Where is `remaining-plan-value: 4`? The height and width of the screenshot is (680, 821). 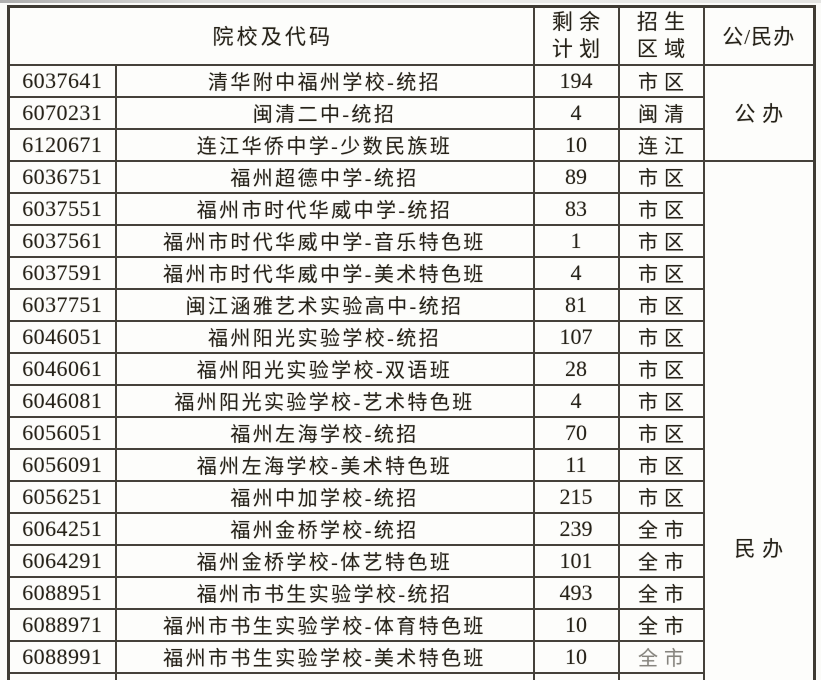 remaining-plan-value: 4 is located at coordinates (576, 272).